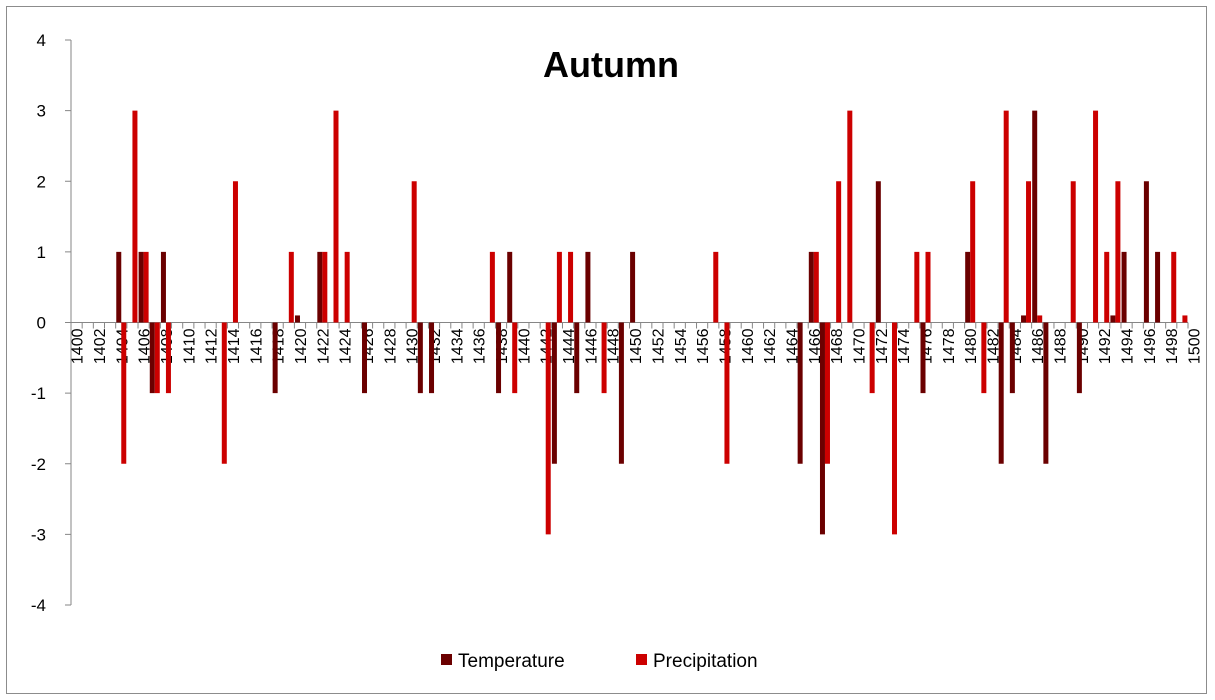 This screenshot has height=700, width=1215. I want to click on x-tick-label: 1416, so click(256, 346).